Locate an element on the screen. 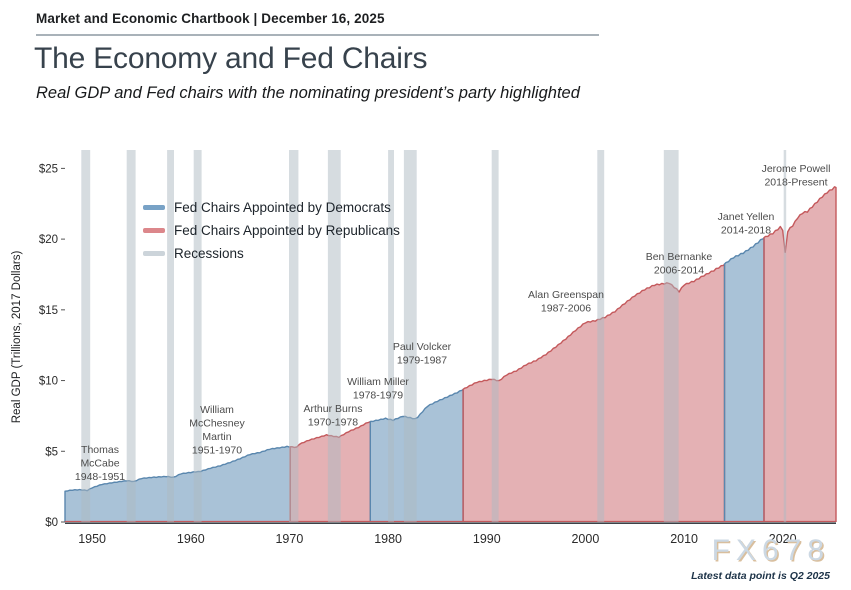 The image size is (851, 590). y-tick-label: $20 is located at coordinates (48, 240).